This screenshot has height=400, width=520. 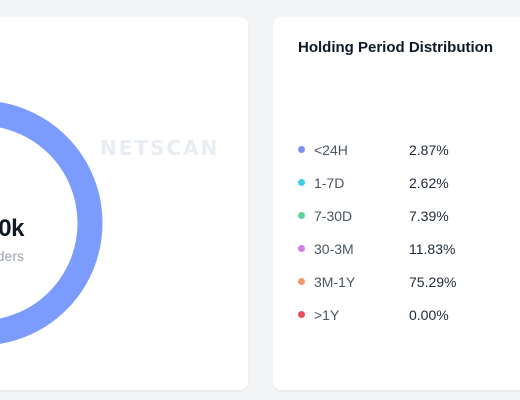 What do you see at coordinates (429, 182) in the screenshot?
I see `legend-percent: 2.62%` at bounding box center [429, 182].